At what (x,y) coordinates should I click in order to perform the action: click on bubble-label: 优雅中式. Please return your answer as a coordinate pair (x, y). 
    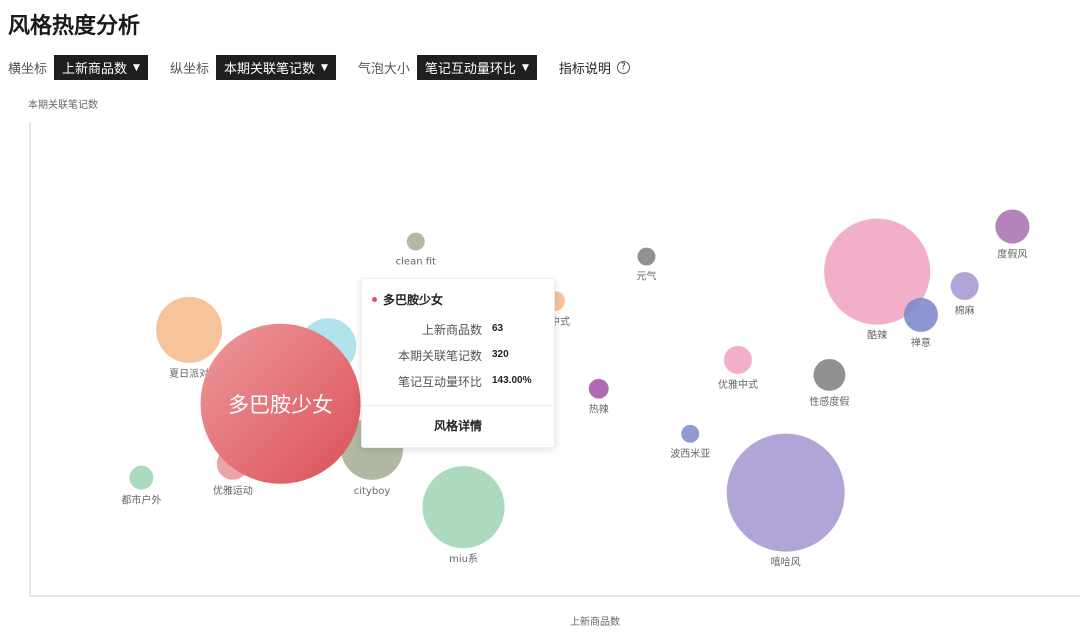
    Looking at the image, I should click on (738, 384).